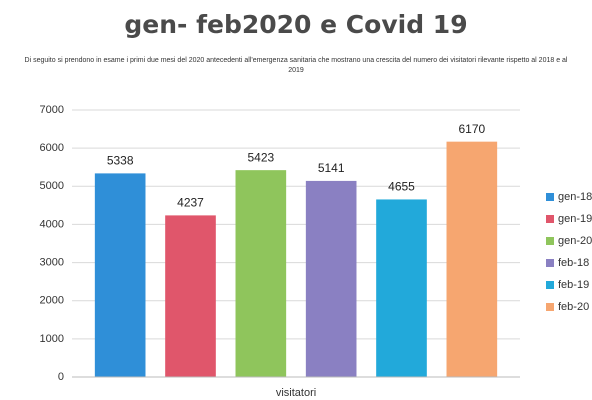  Describe the element at coordinates (401, 187) in the screenshot. I see `value-label: 4655` at that location.